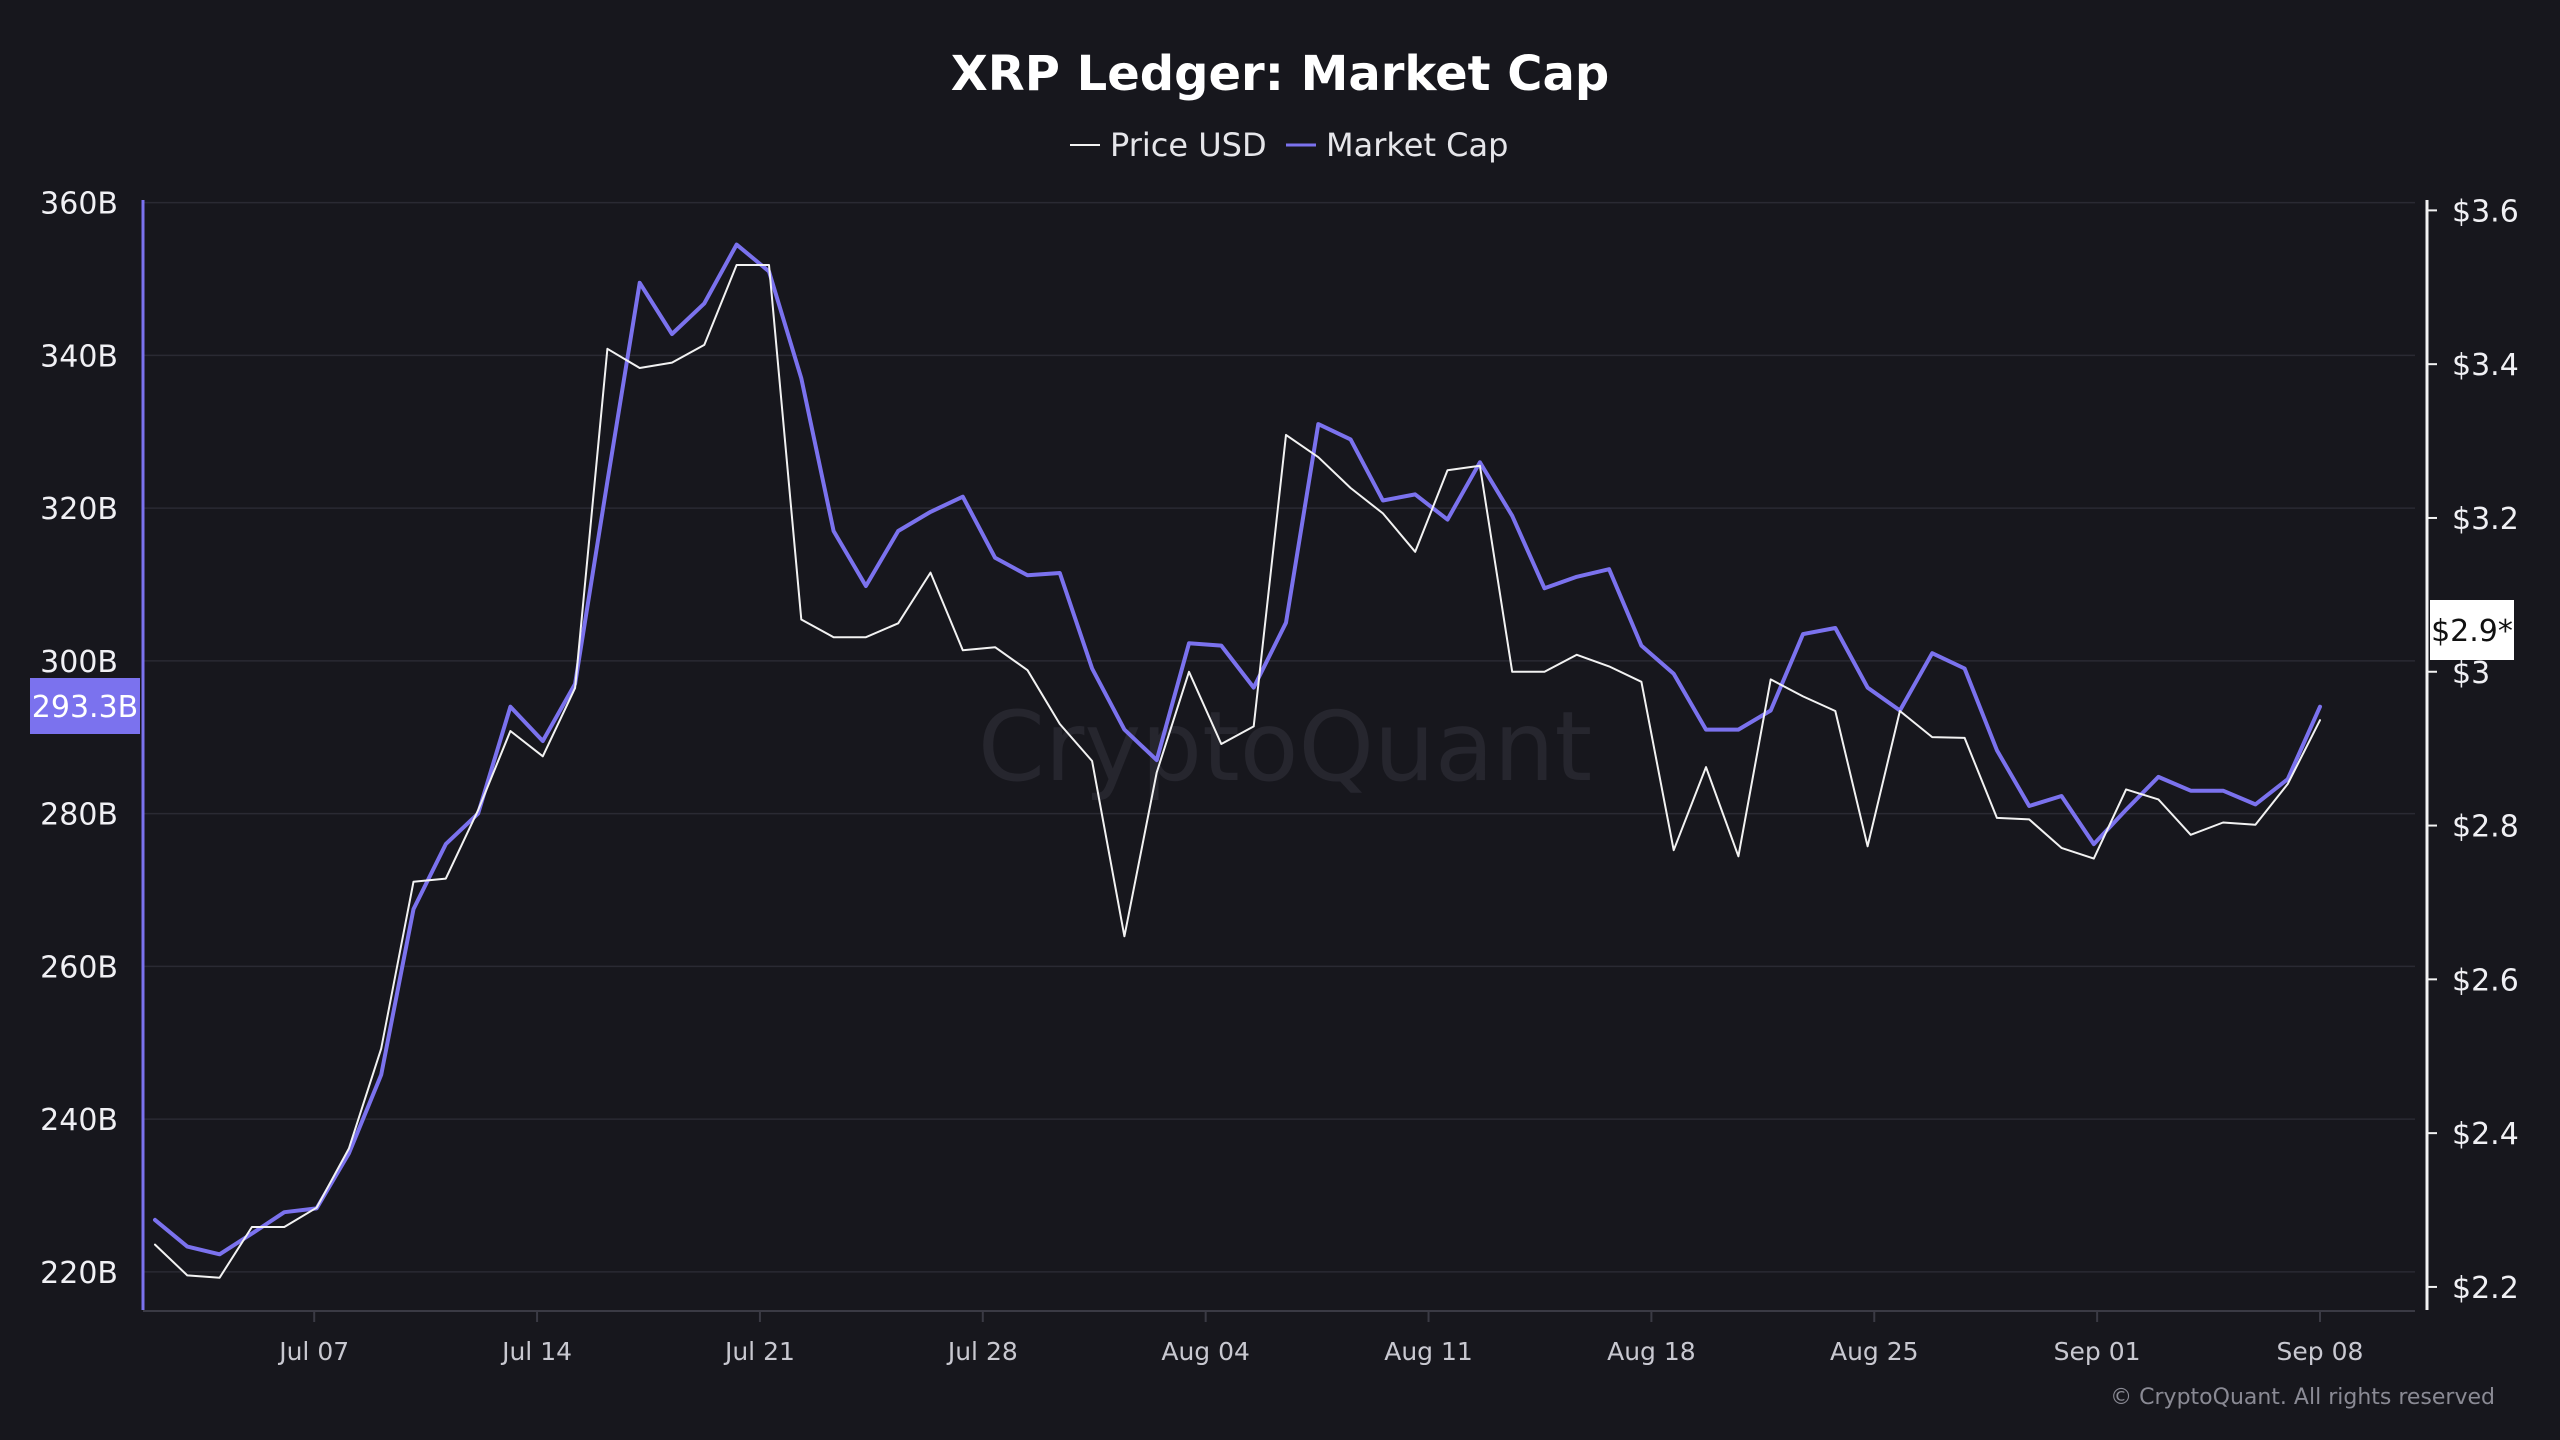 The image size is (2560, 1440). What do you see at coordinates (1289, 145) in the screenshot?
I see `legend: Price USD Market Cap` at bounding box center [1289, 145].